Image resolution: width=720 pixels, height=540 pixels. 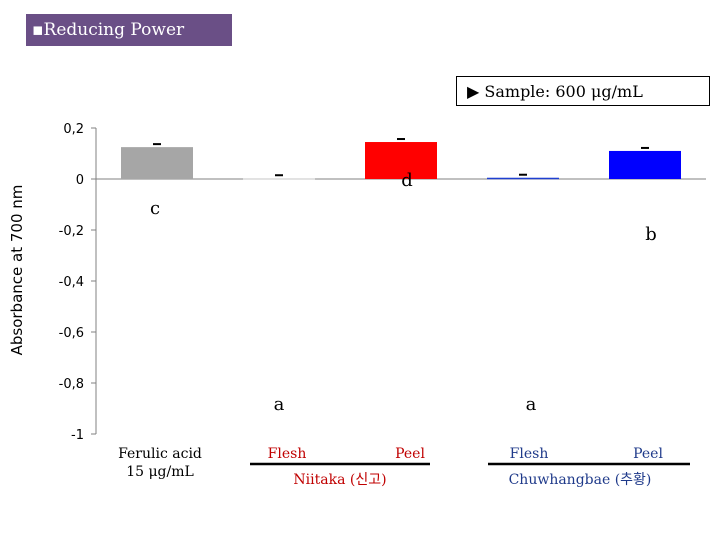 What do you see at coordinates (583, 91) in the screenshot?
I see `sample-note: ▶ Sample: 600 μg/mL` at bounding box center [583, 91].